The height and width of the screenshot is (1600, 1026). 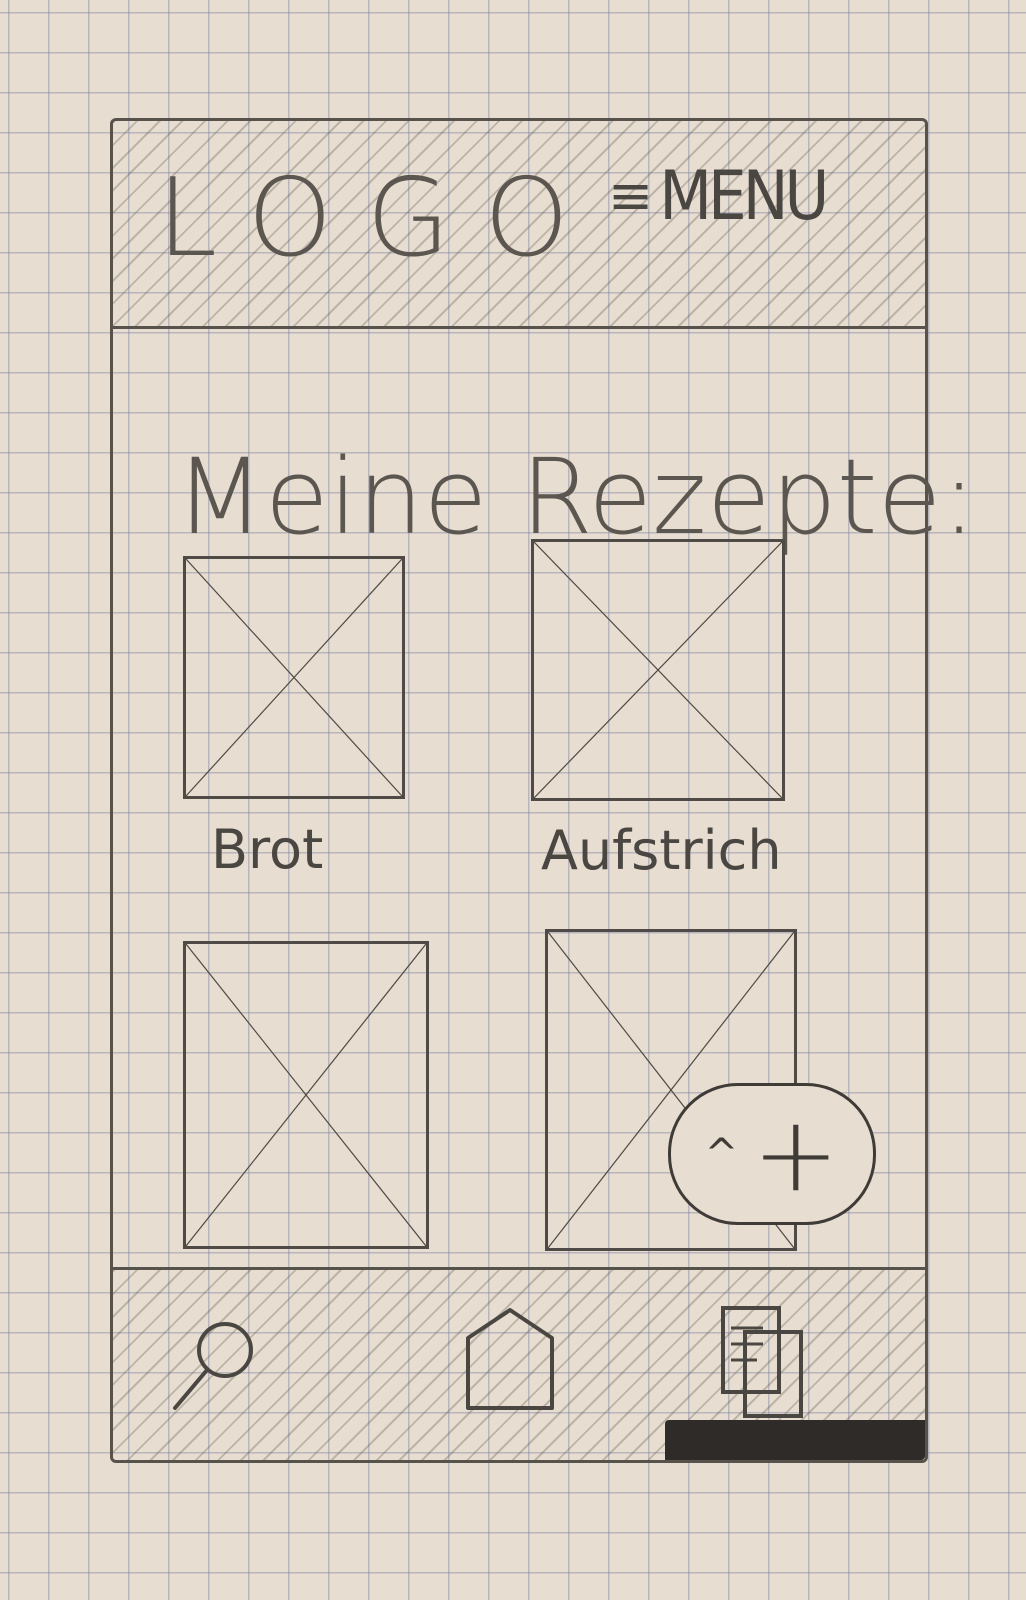 I want to click on top-app-bar: LOGO ≡ MENU, so click(x=519, y=225).